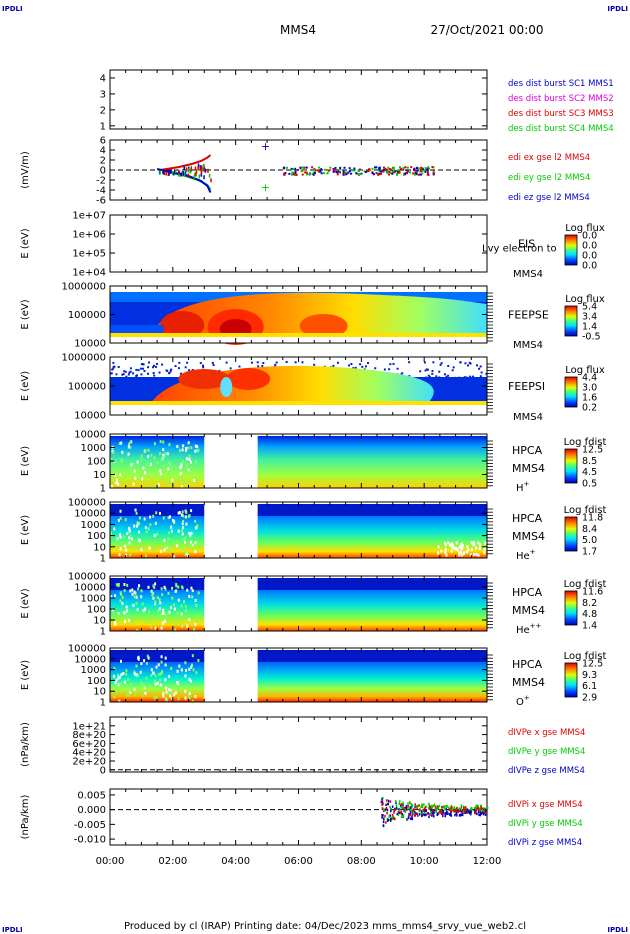  I want to click on colorbar, so click(571, 608).